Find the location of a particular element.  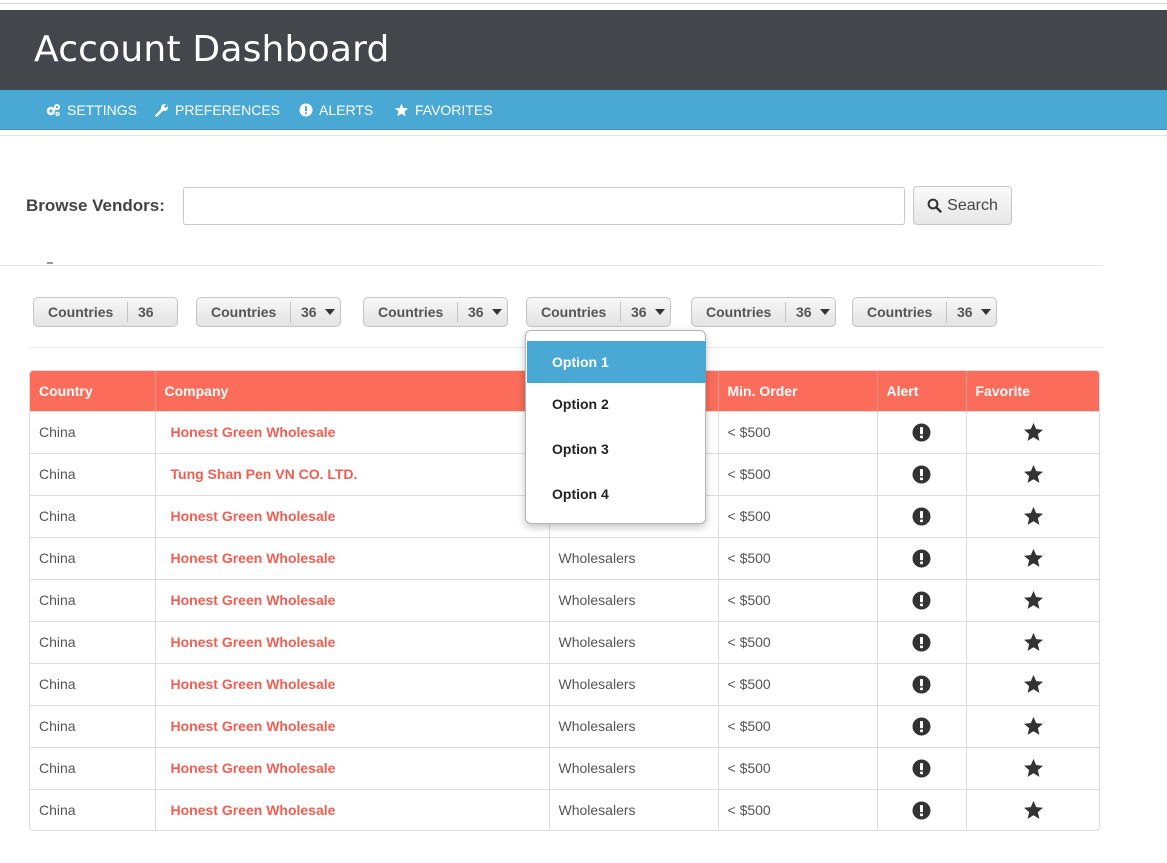

countries-filter-button: Countries 36 is located at coordinates (105, 312).